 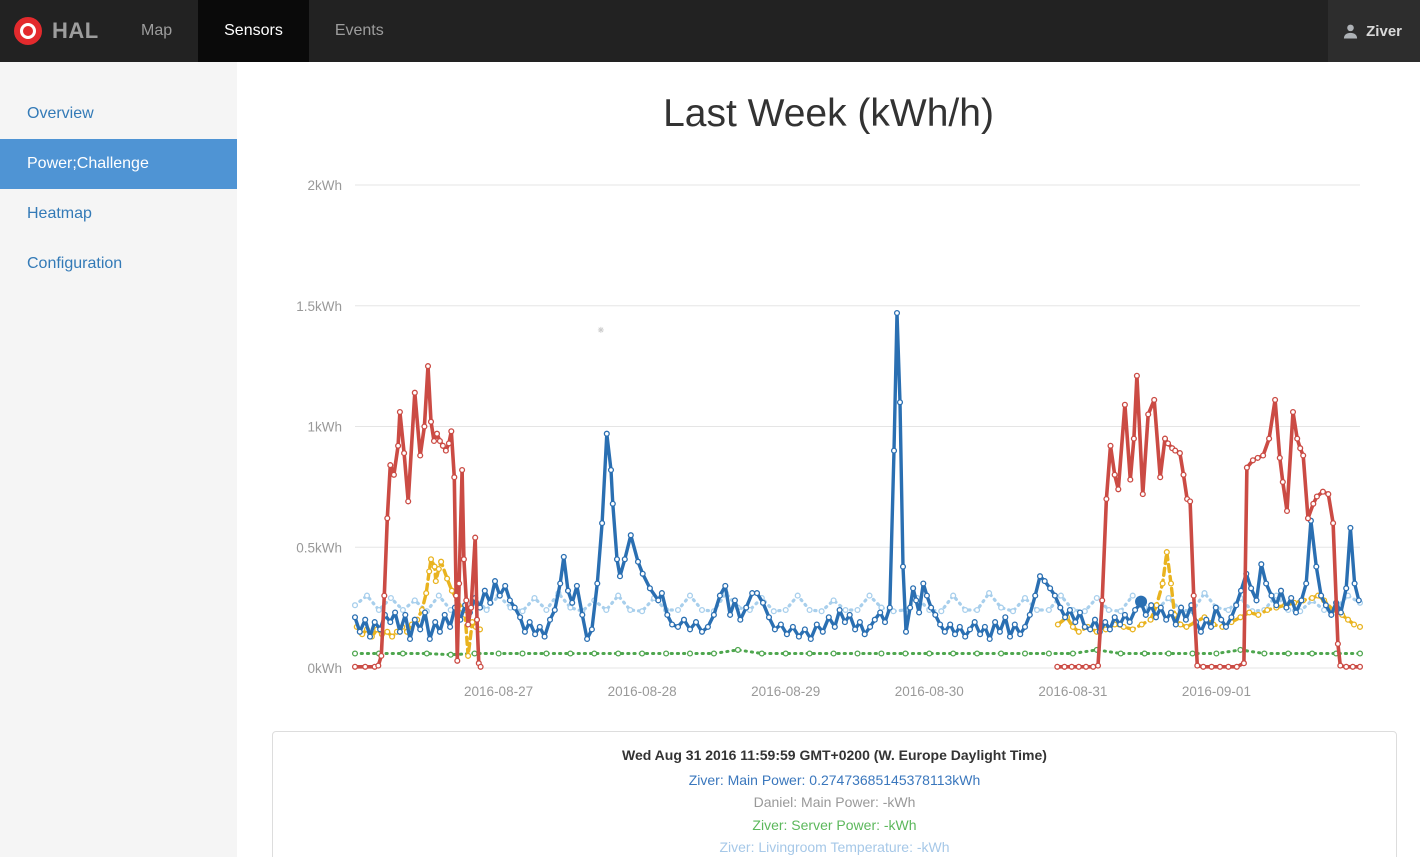 I want to click on series-daniel-server-power-yellow, so click(x=858, y=604).